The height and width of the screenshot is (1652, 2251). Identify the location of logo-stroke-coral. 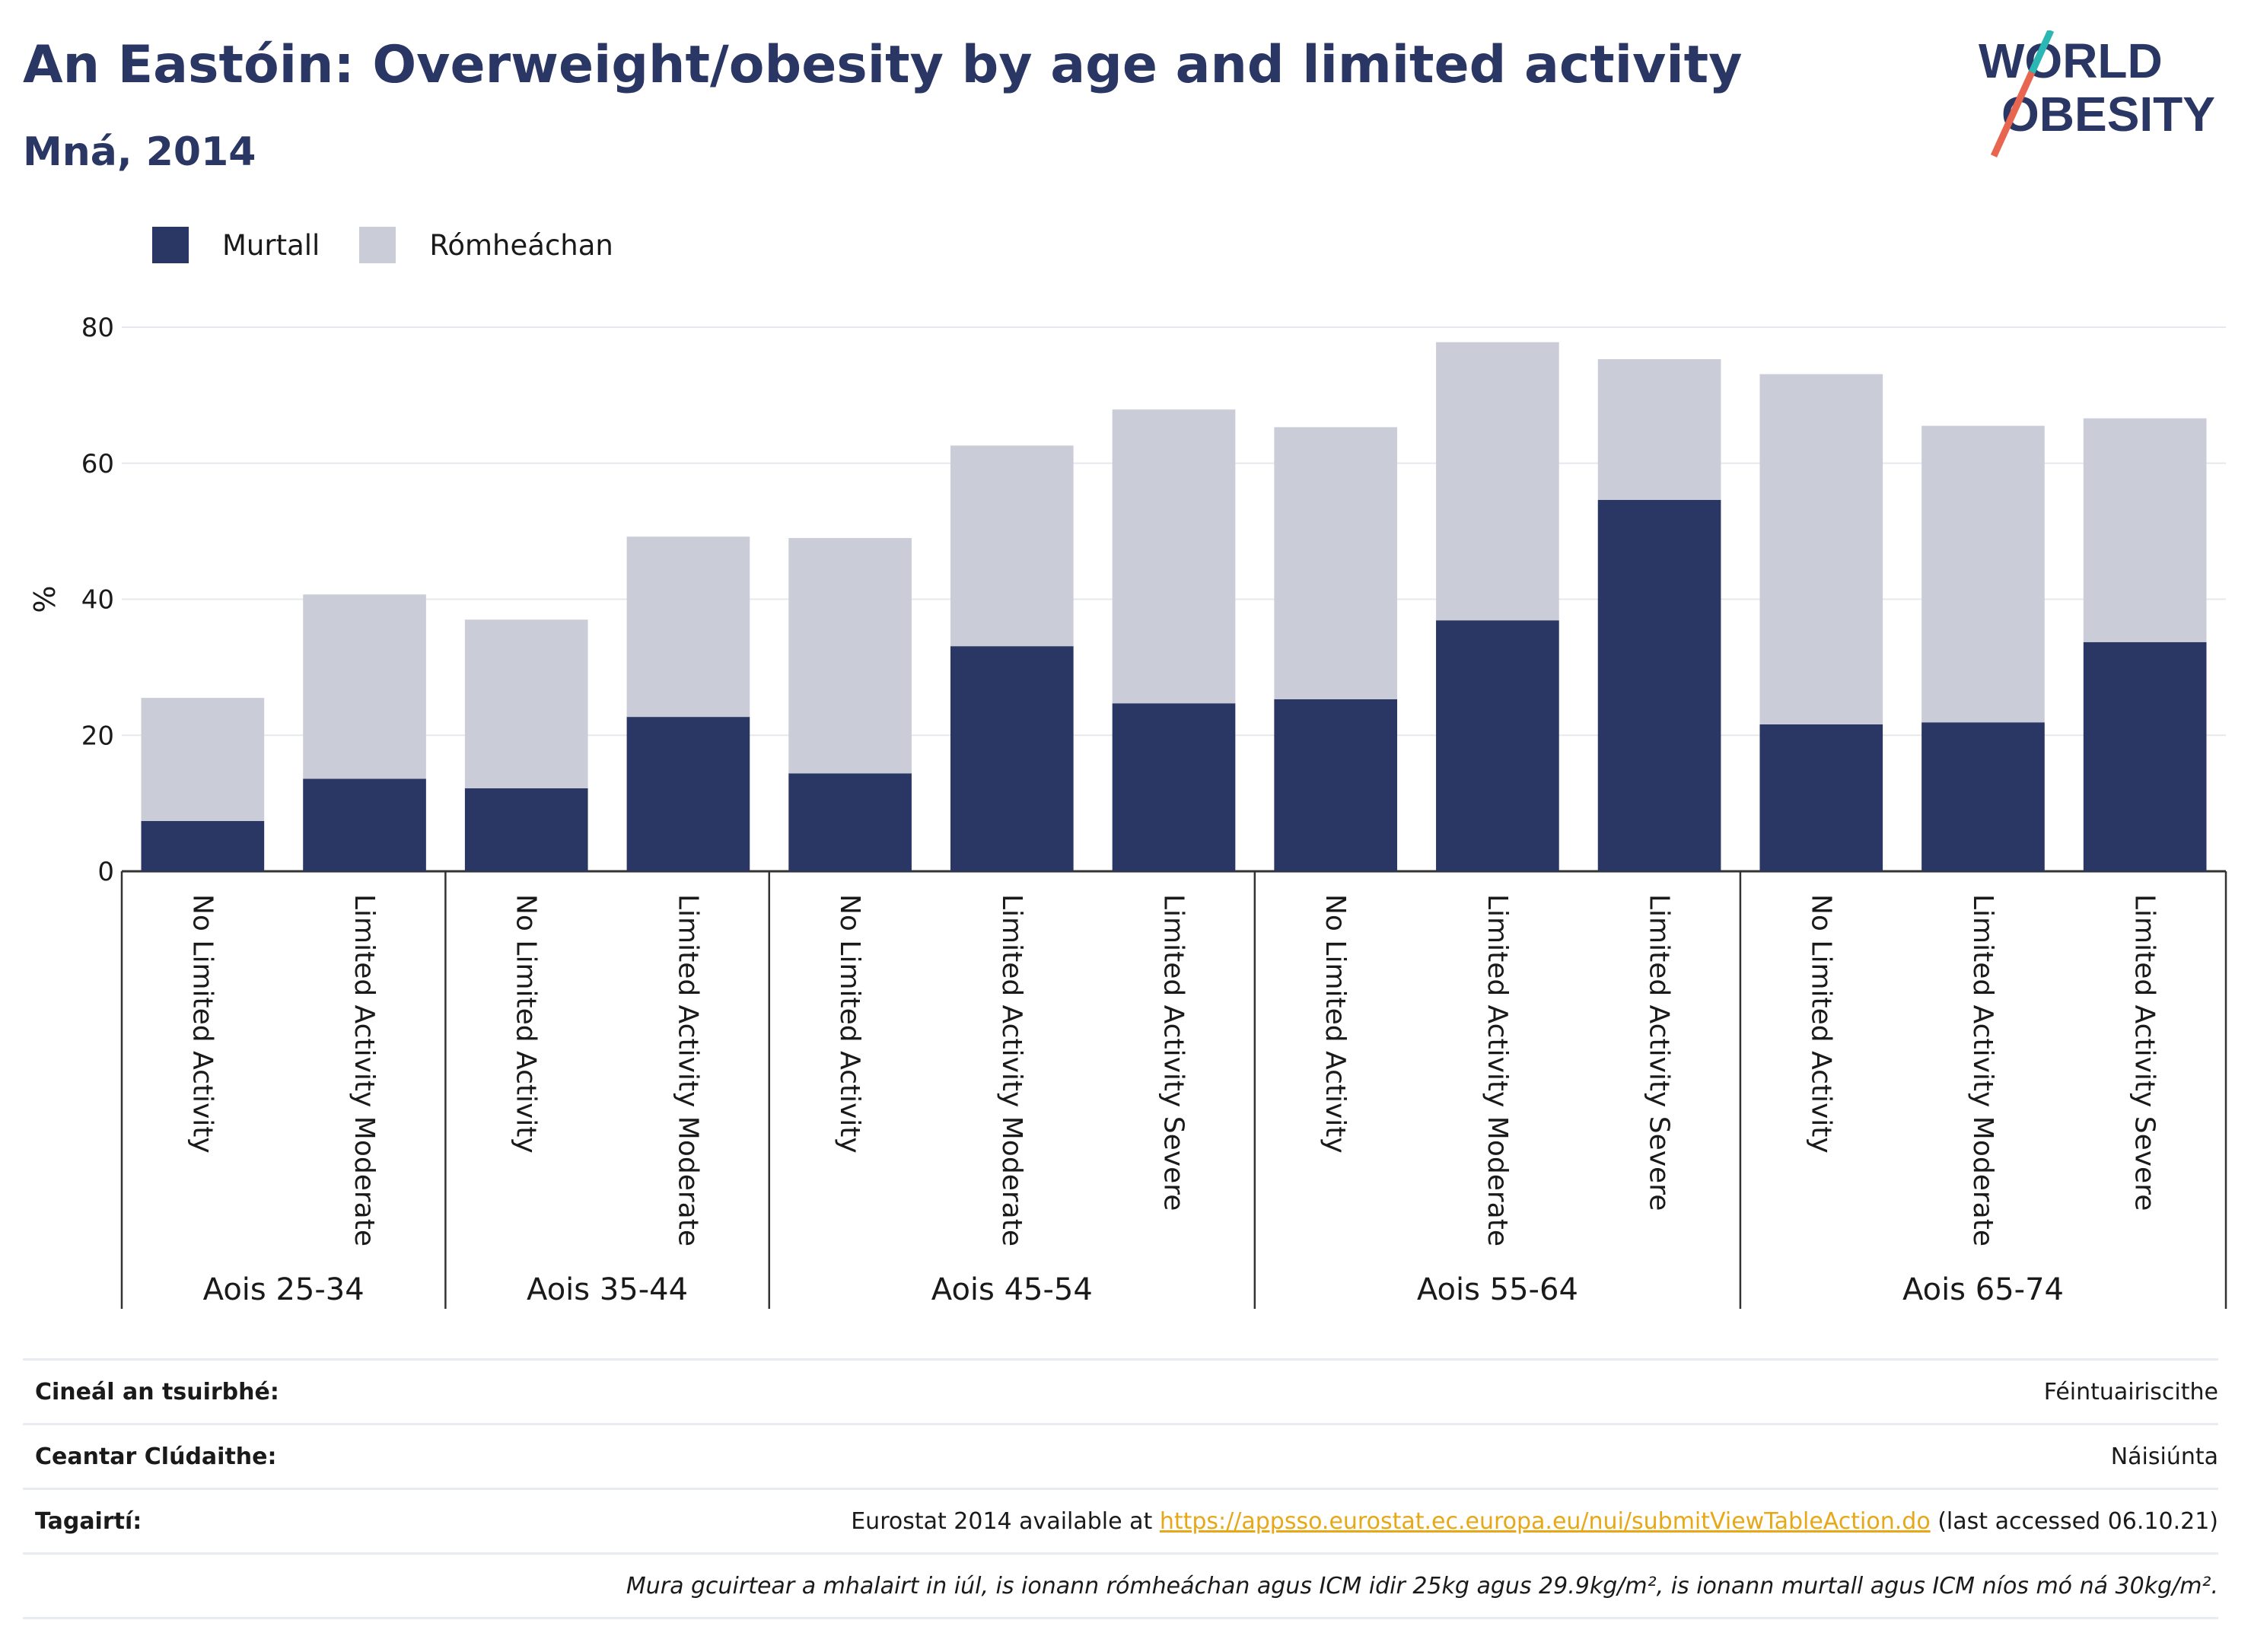
(2013, 114).